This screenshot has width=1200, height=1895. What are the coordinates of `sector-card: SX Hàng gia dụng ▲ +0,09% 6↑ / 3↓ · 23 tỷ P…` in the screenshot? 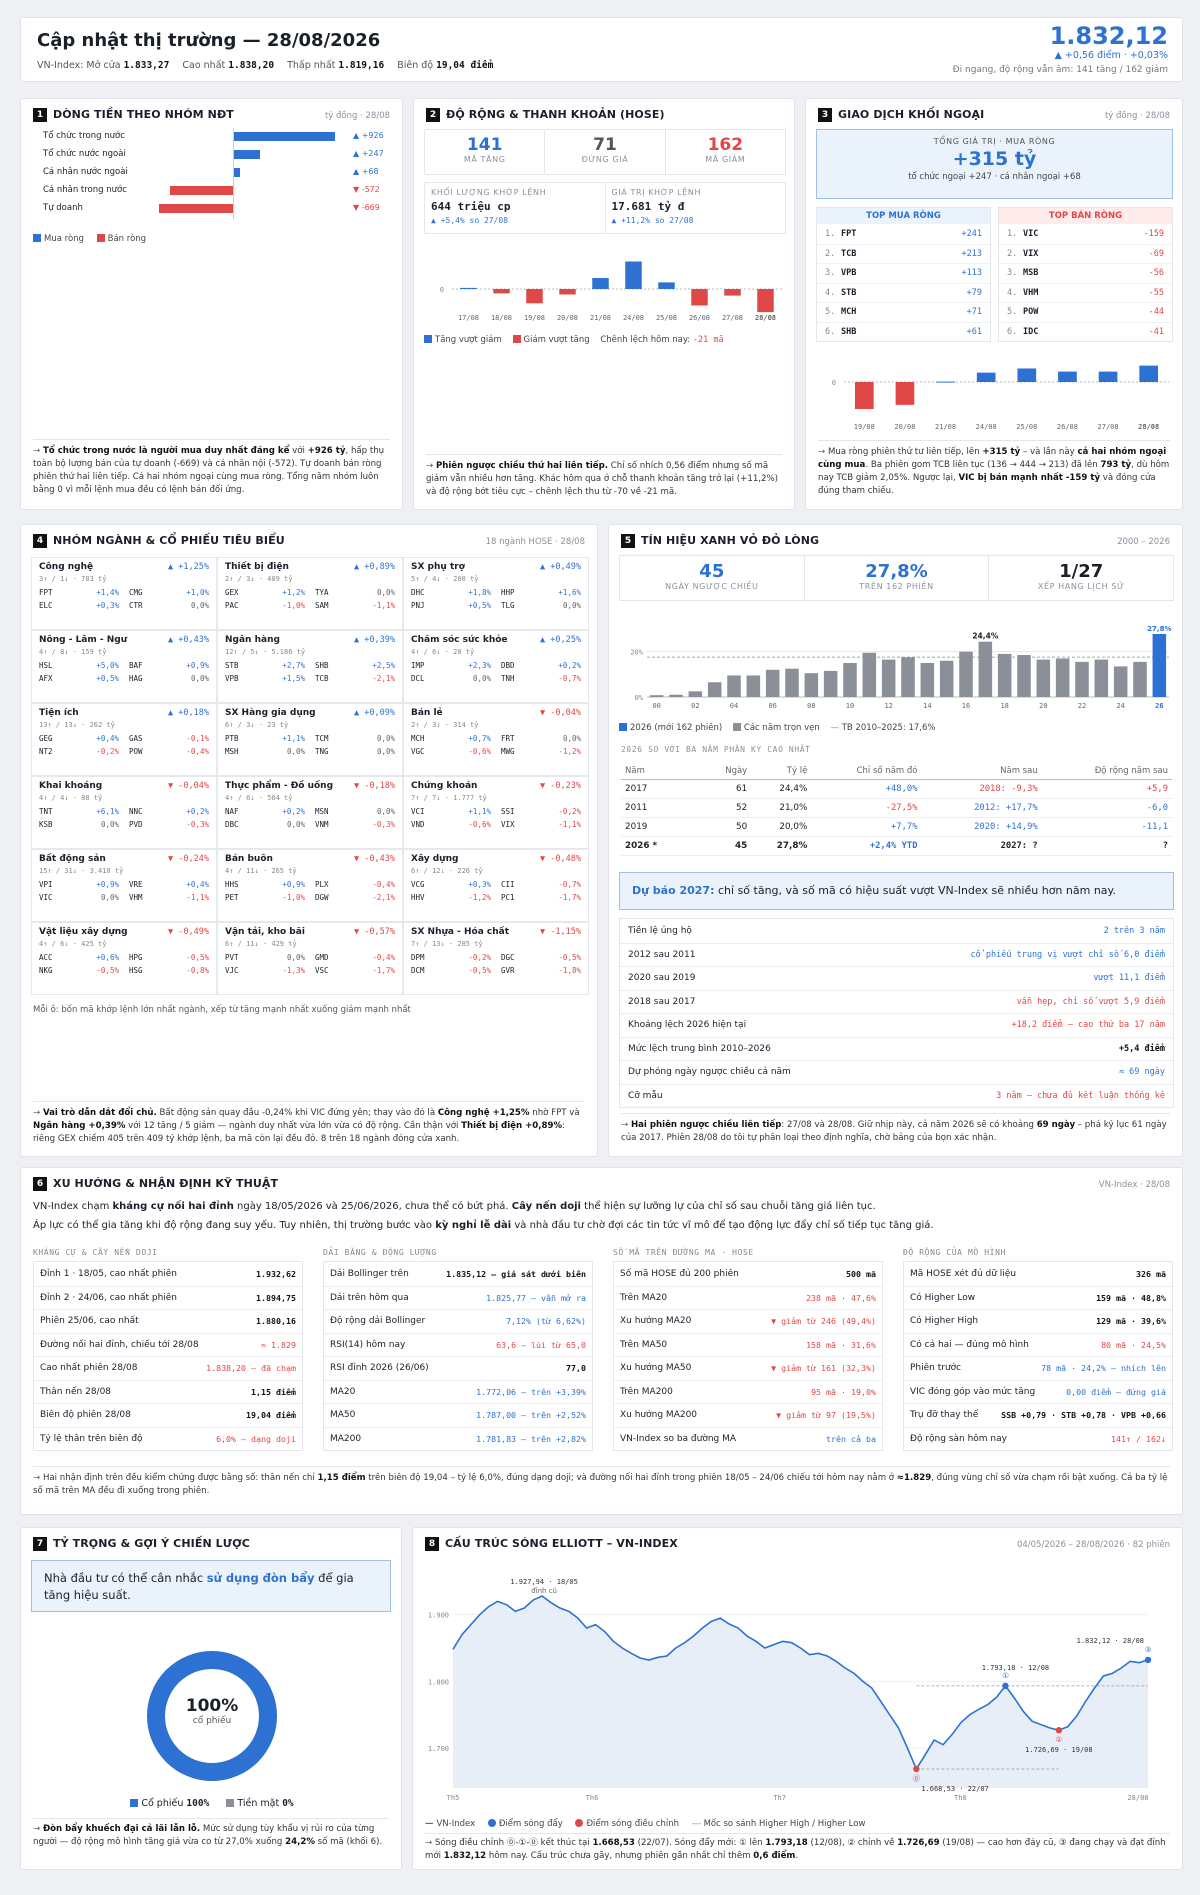 It's located at (310, 739).